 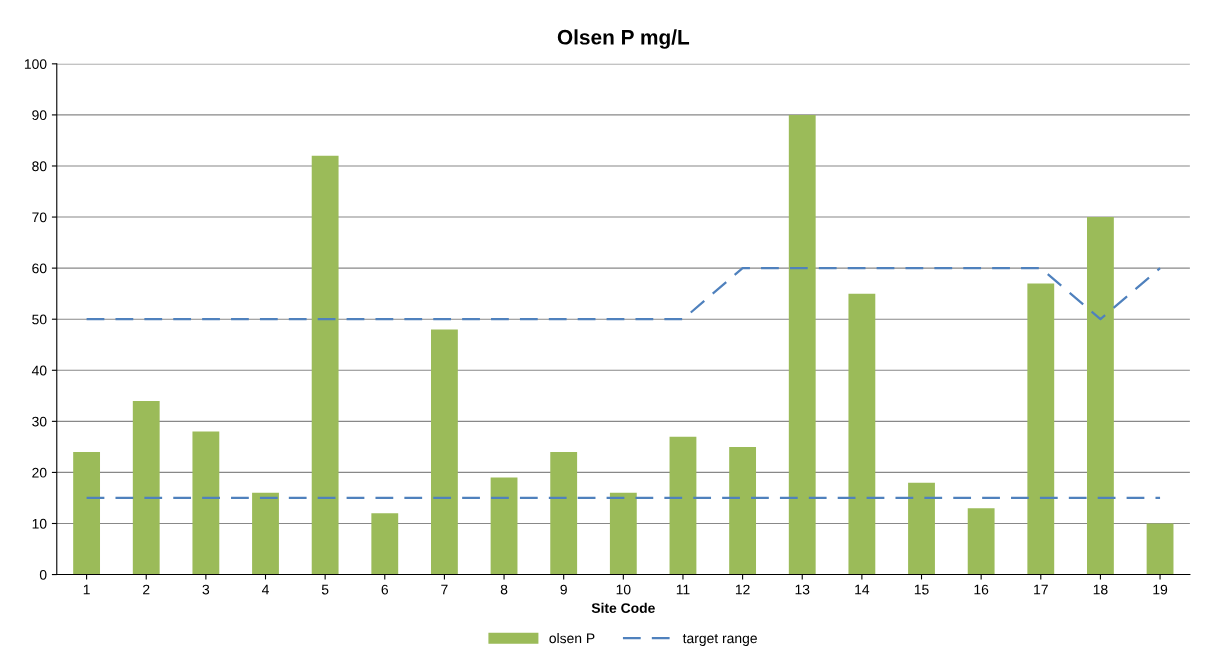 I want to click on y-tick-label: 60, so click(x=39, y=268).